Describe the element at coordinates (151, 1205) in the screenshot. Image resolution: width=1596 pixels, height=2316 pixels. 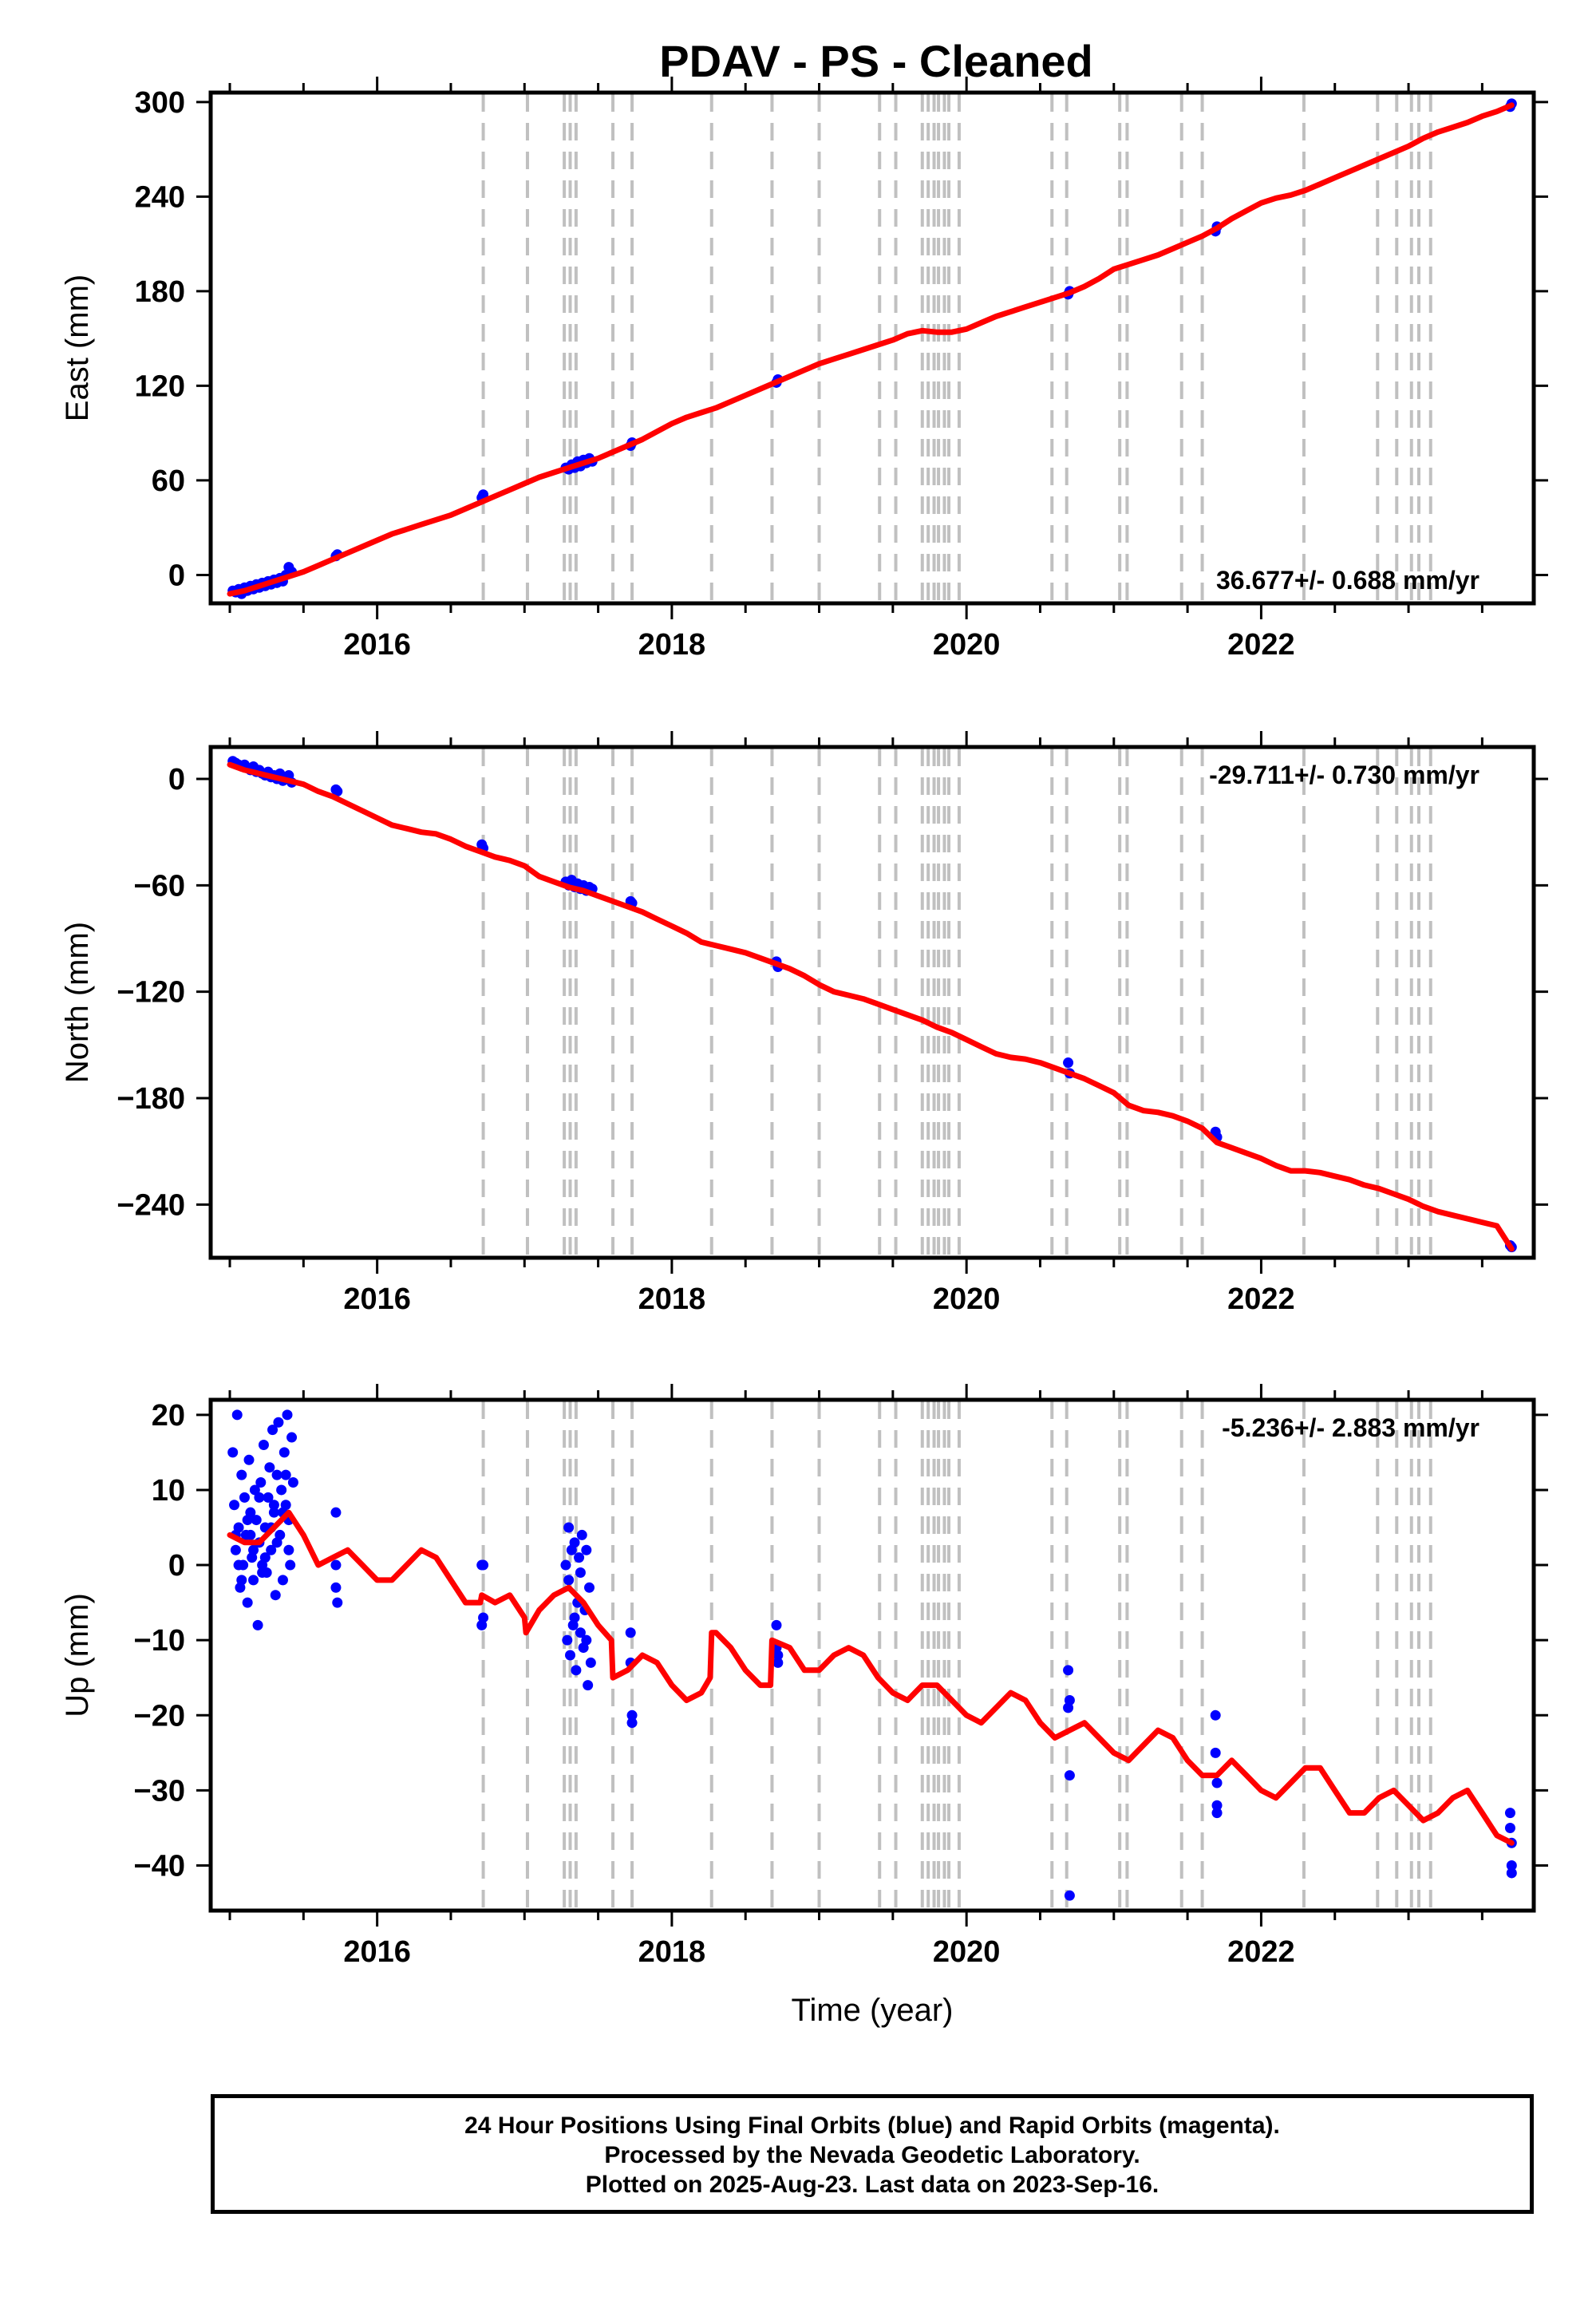
I see `north-y-tick-label: −240` at that location.